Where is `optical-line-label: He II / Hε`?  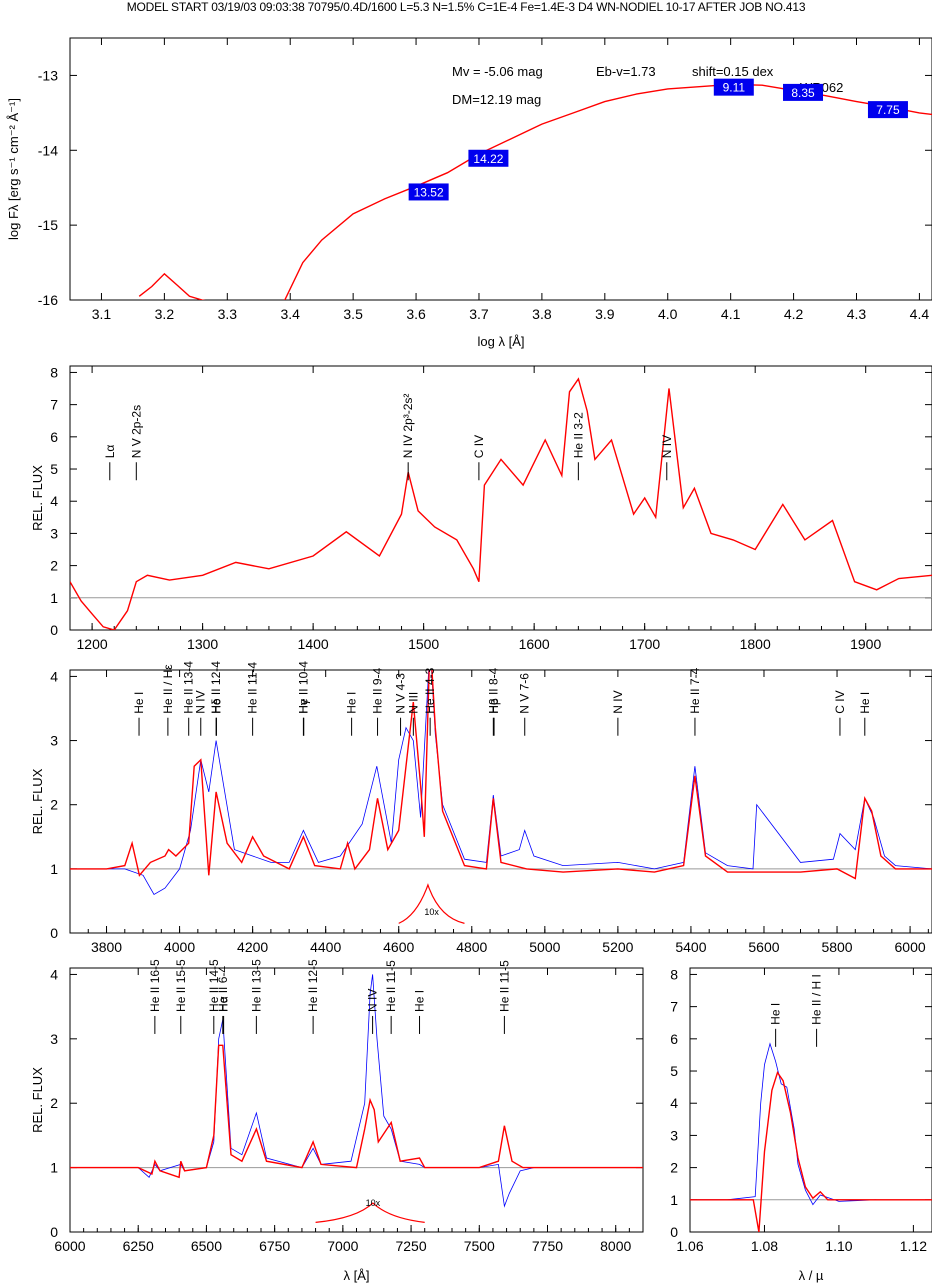
optical-line-label: He II / Hε is located at coordinates (168, 689).